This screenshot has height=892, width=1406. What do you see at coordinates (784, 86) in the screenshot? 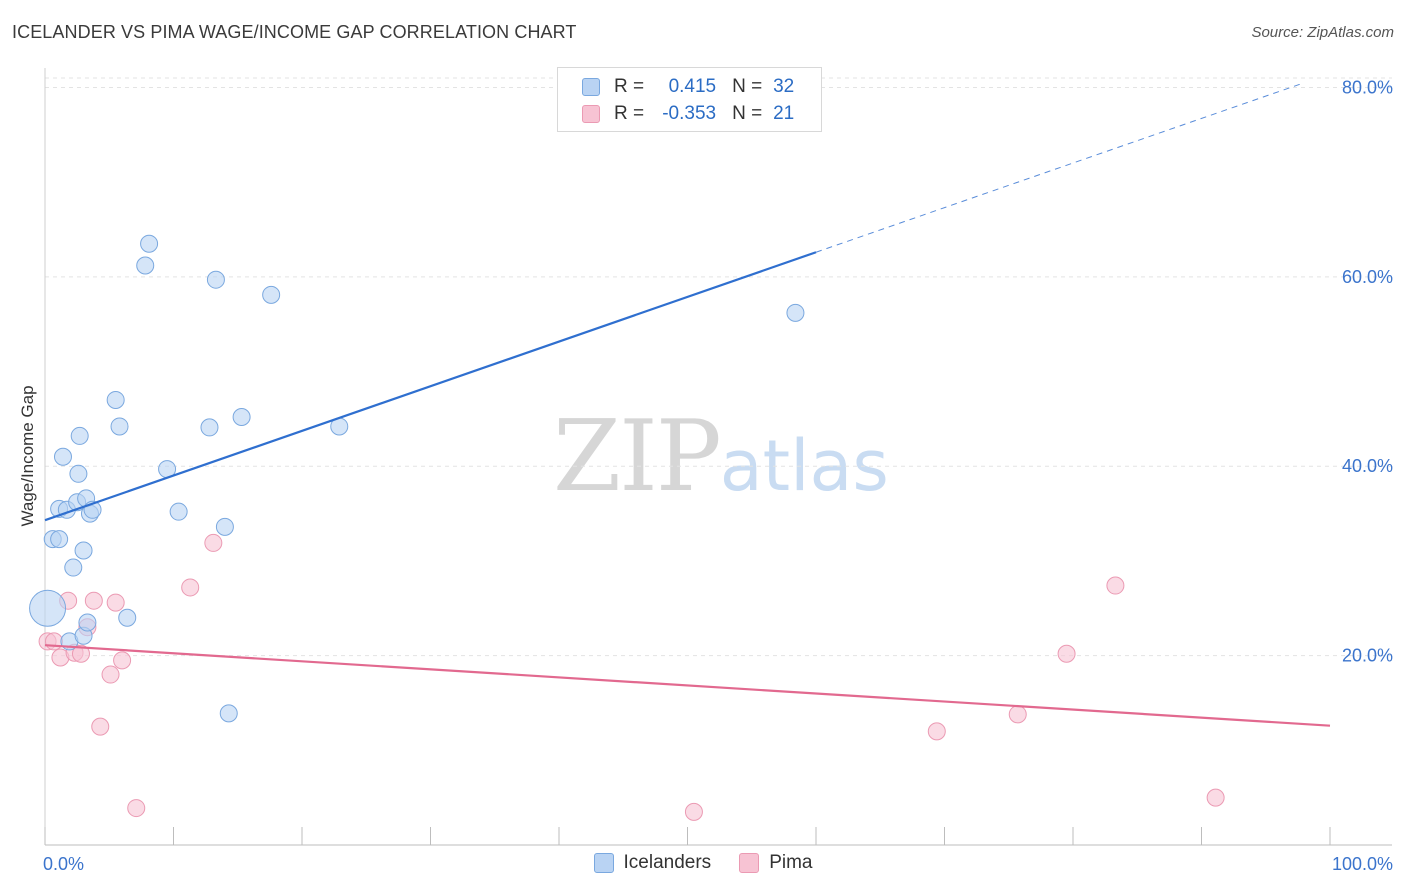
I see `legend-n-value: 32` at bounding box center [784, 86].